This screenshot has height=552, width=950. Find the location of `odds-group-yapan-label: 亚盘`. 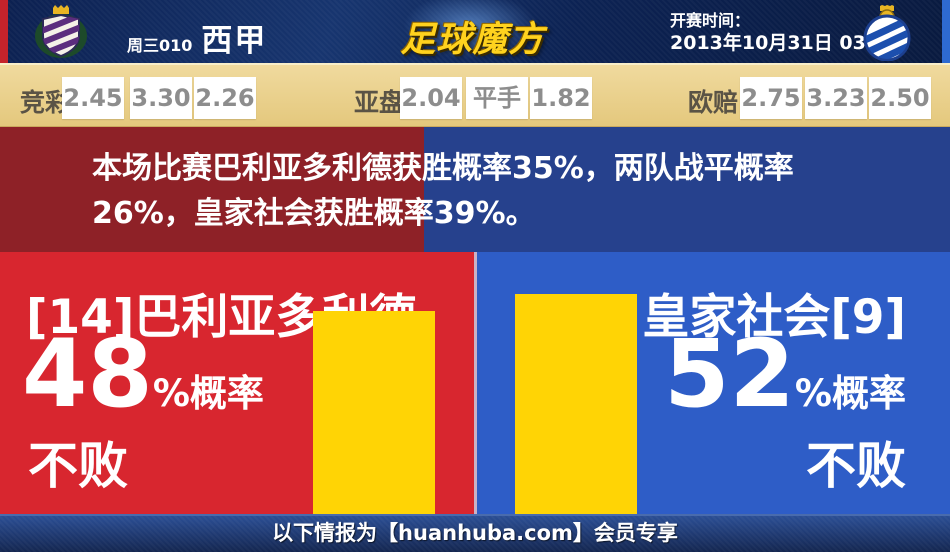

odds-group-yapan-label: 亚盘 is located at coordinates (379, 102).